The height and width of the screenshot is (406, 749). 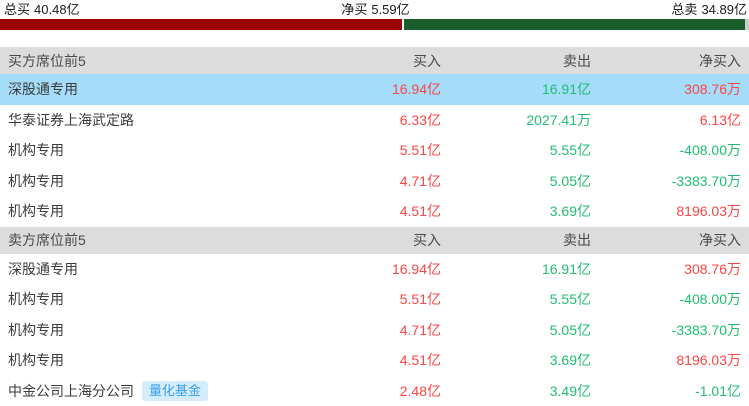 I want to click on section-title: 卖方席位前5, so click(x=145, y=240).